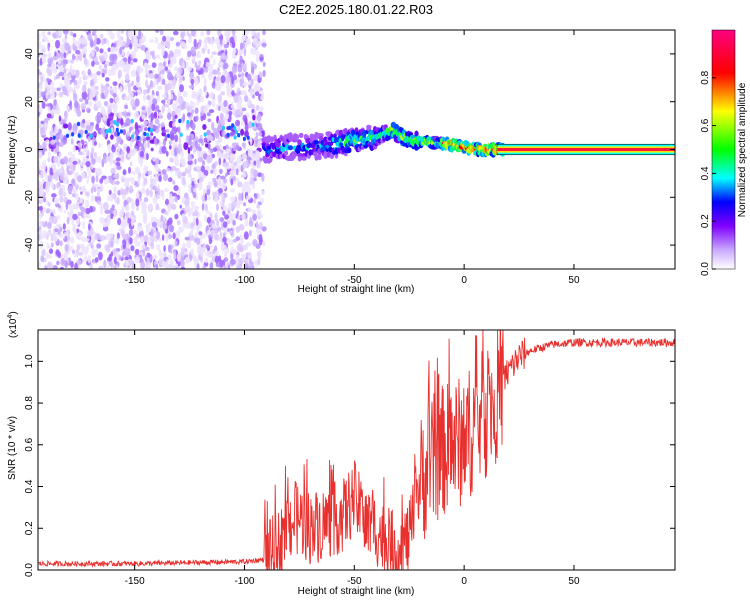 Image resolution: width=750 pixels, height=600 pixels. Describe the element at coordinates (356, 9) in the screenshot. I see `figure-title: C2E2.2025.180.01.22.R03` at that location.